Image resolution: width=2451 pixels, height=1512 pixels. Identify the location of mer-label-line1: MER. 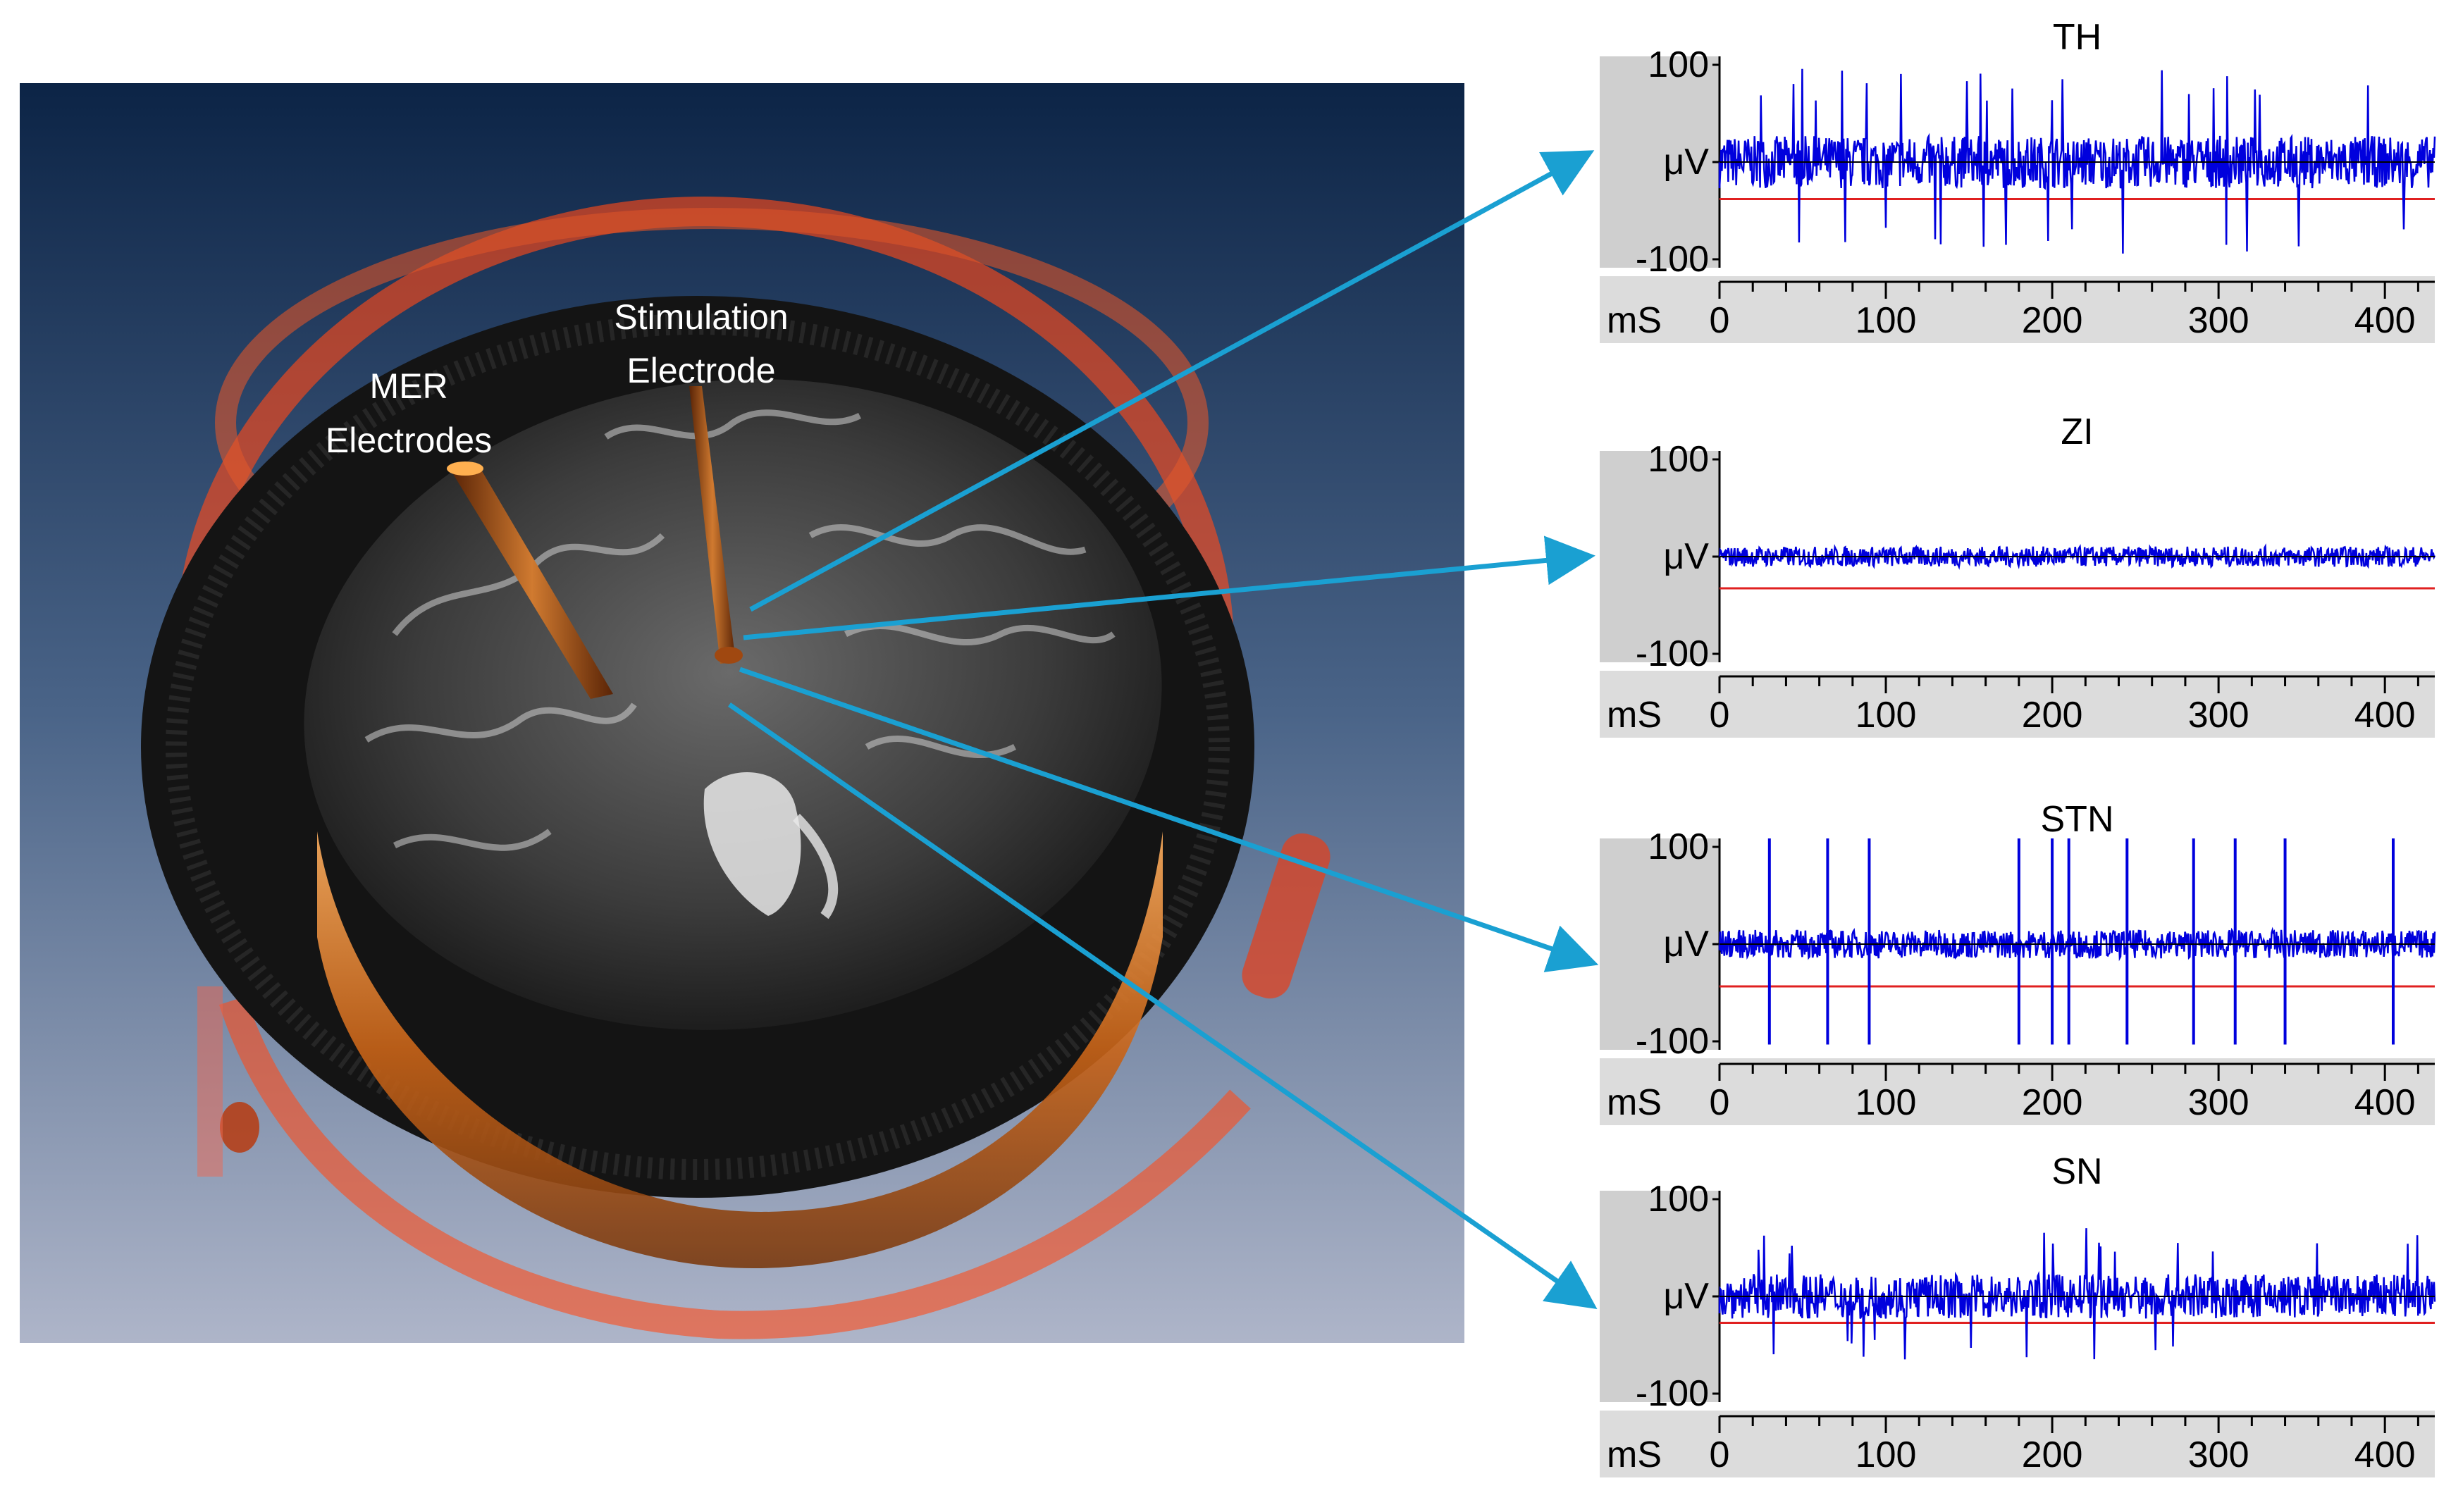
(408, 386).